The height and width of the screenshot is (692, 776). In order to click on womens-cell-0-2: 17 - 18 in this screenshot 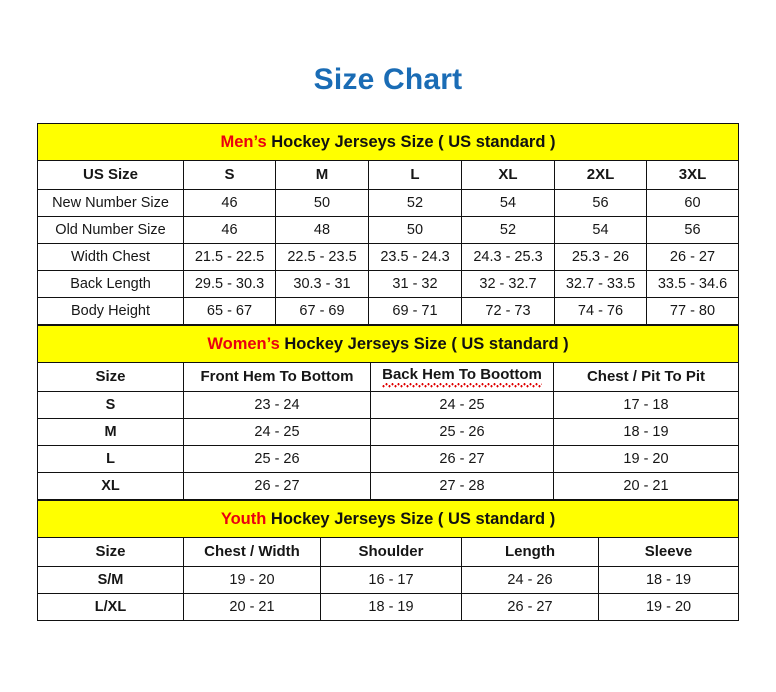, I will do `click(646, 405)`.